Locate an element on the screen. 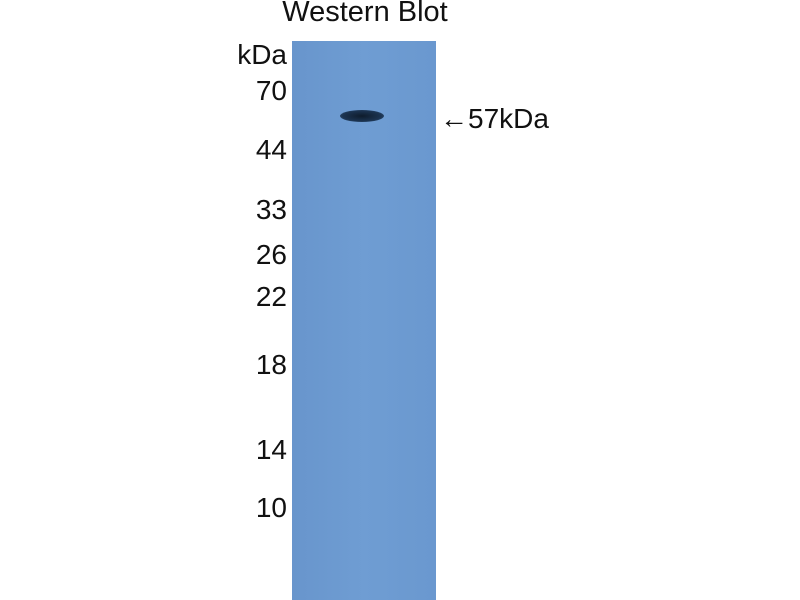 The width and height of the screenshot is (800, 600). marker-10: 10 is located at coordinates (271, 507).